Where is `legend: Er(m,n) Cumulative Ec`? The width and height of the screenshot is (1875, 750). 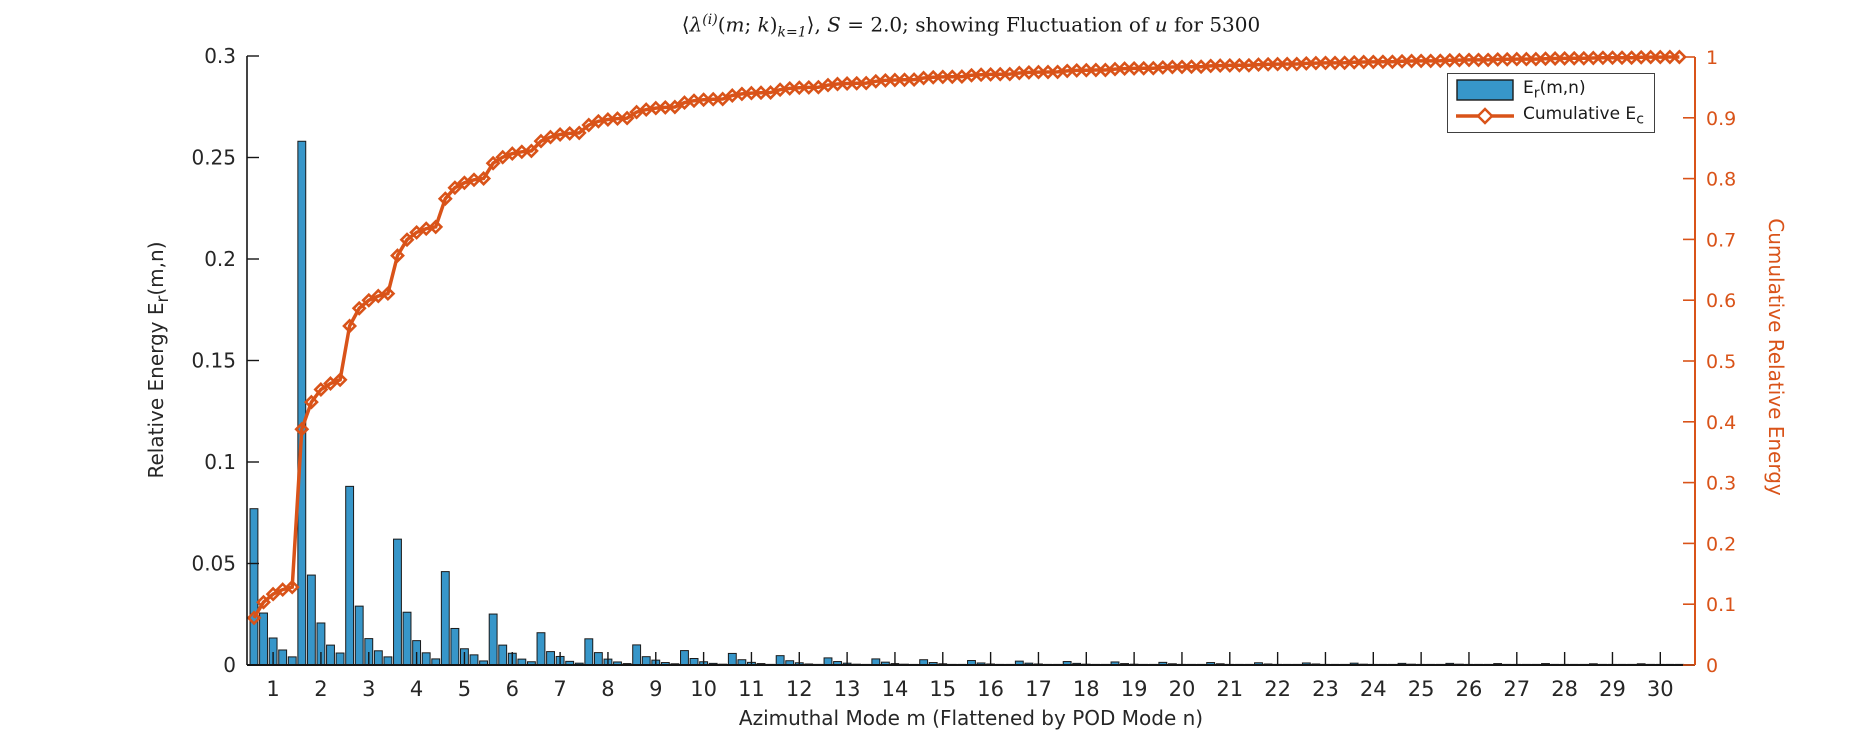 legend: Er(m,n) Cumulative Ec is located at coordinates (1551, 103).